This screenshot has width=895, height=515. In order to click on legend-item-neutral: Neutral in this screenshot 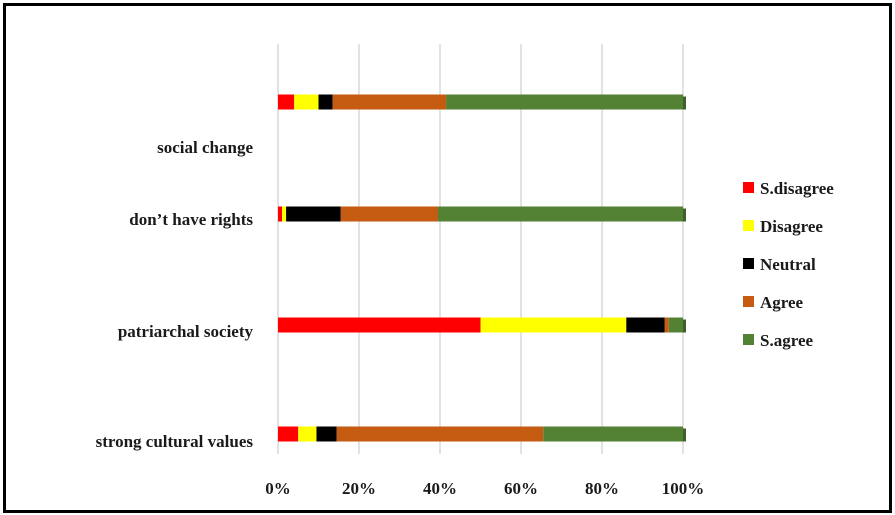, I will do `click(779, 264)`.